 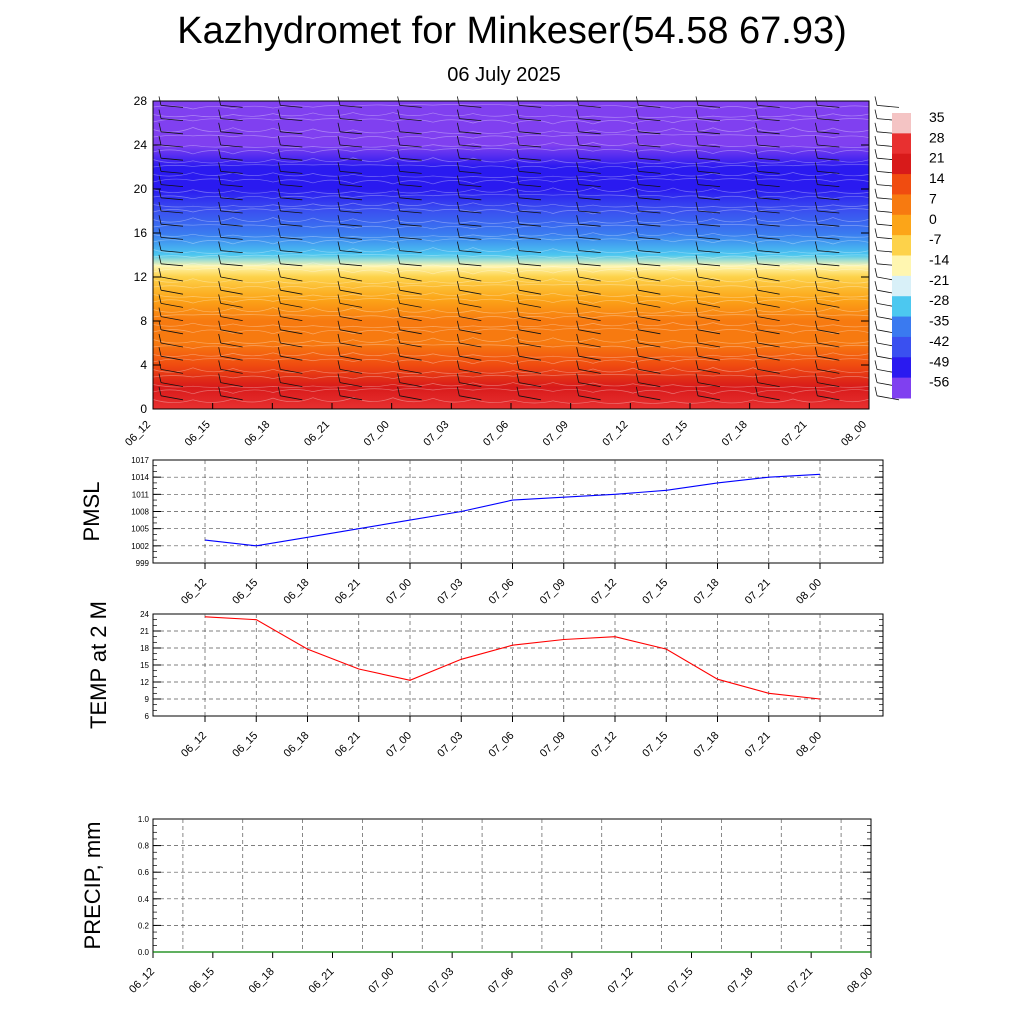 What do you see at coordinates (140, 546) in the screenshot?
I see `y-tick-label: 1002` at bounding box center [140, 546].